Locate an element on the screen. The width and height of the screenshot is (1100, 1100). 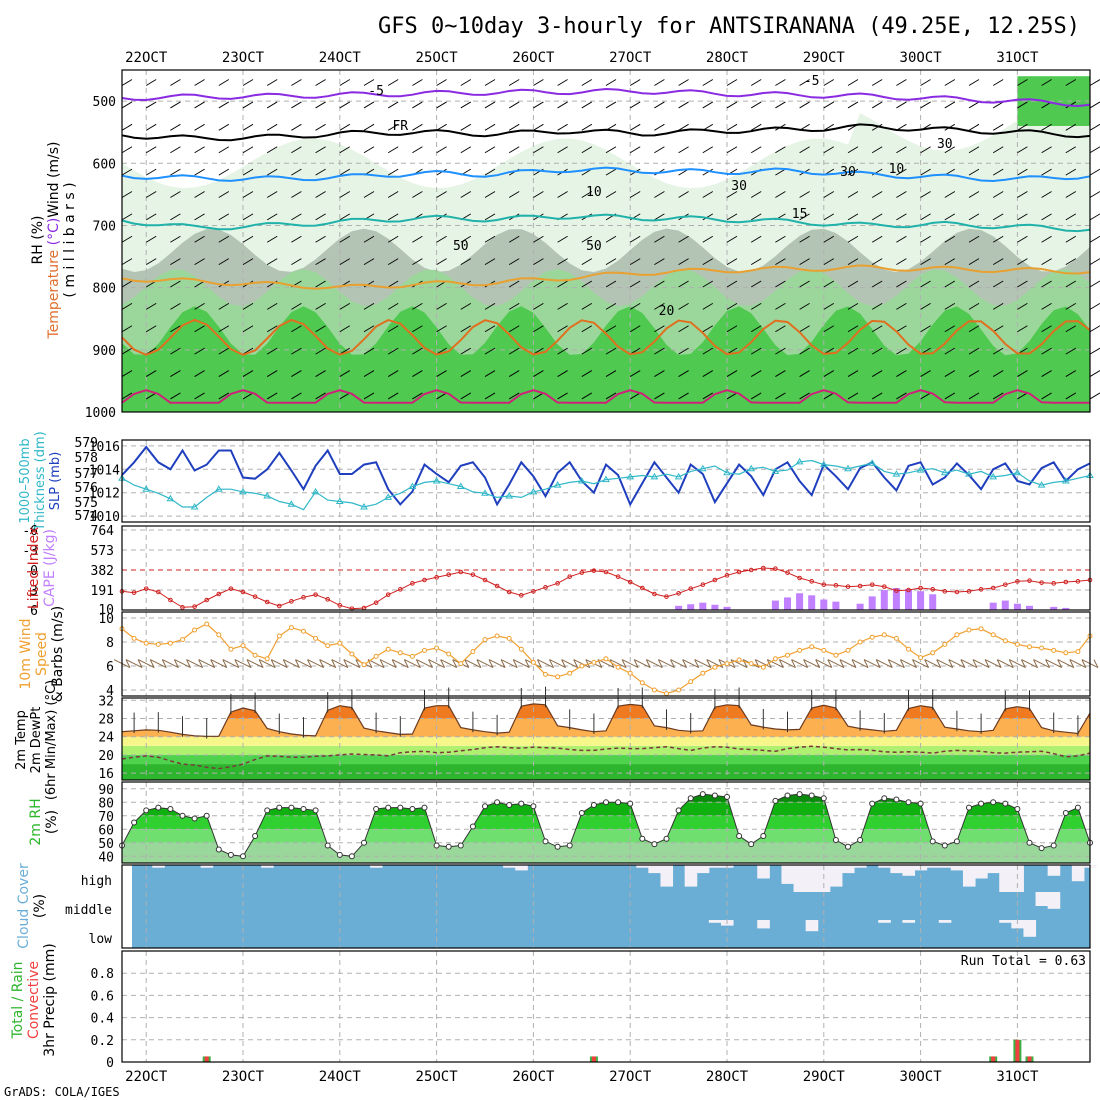
cloud-frame is located at coordinates (606, 906).